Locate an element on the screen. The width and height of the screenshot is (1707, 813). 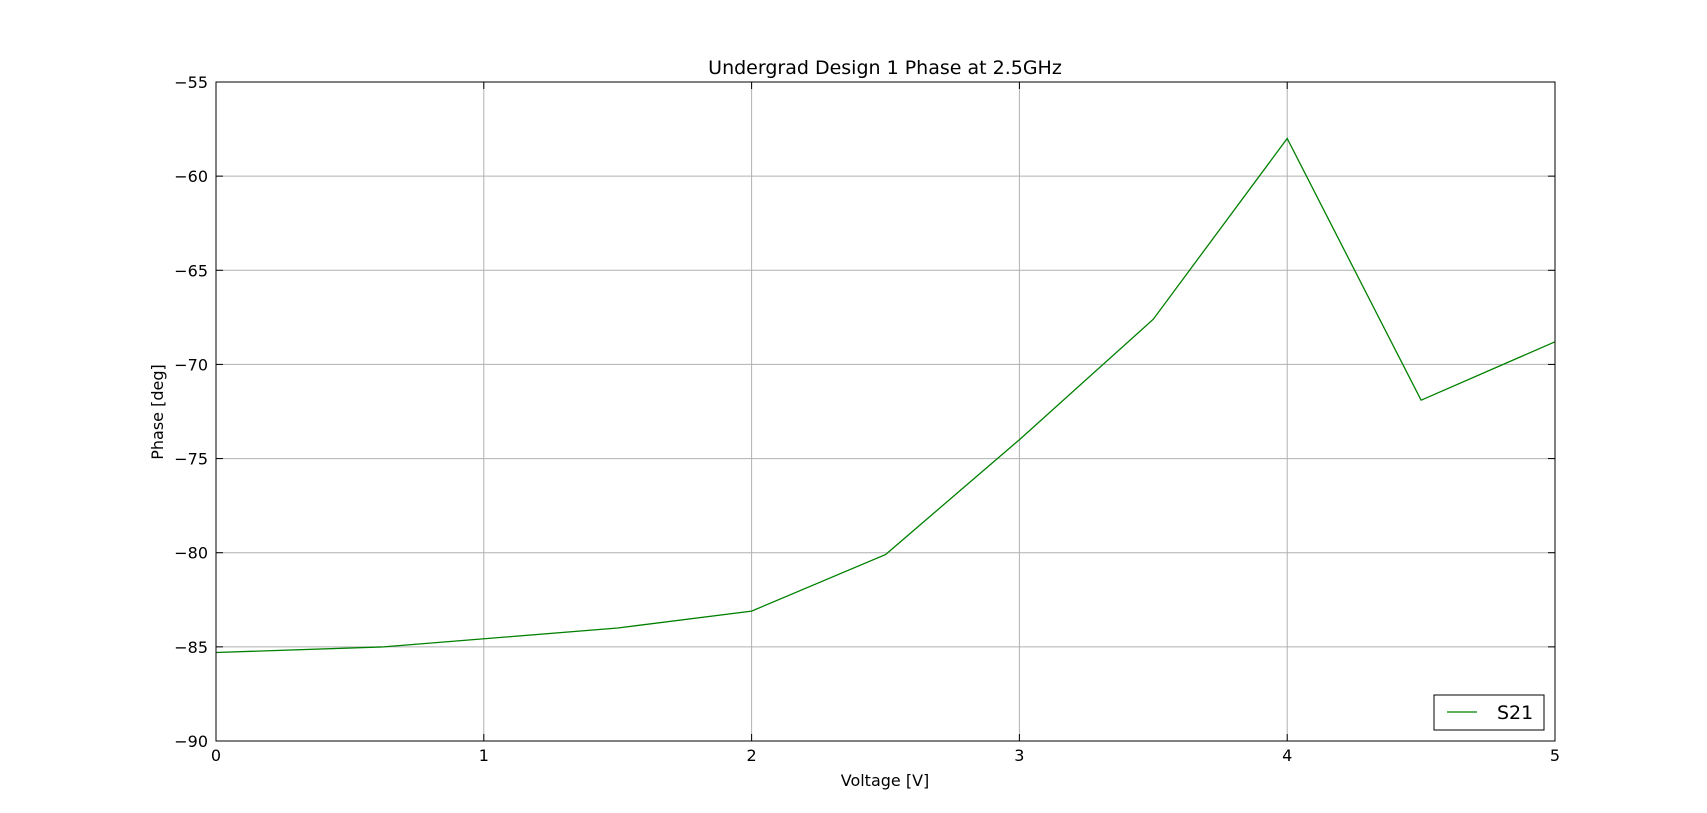
y-tick-label: −75 is located at coordinates (191, 459).